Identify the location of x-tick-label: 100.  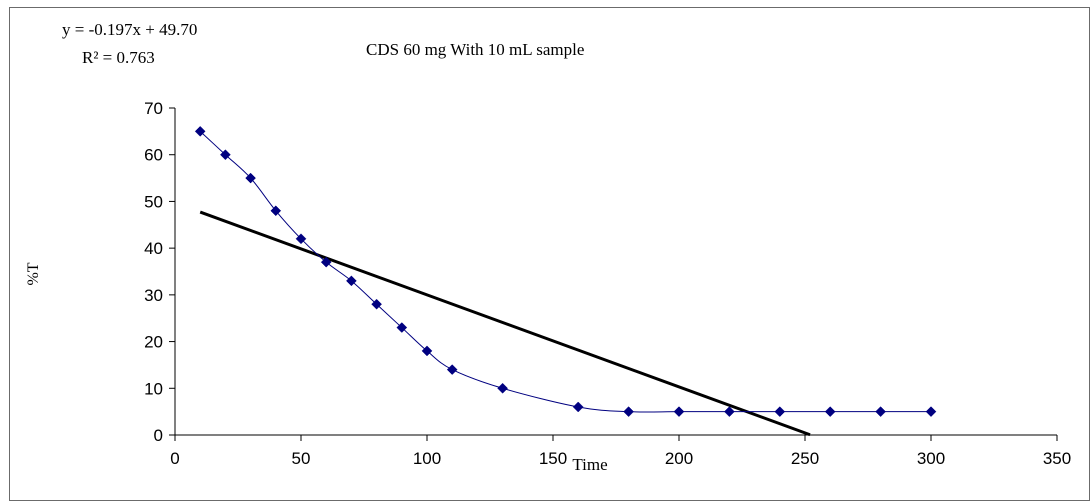
(427, 458).